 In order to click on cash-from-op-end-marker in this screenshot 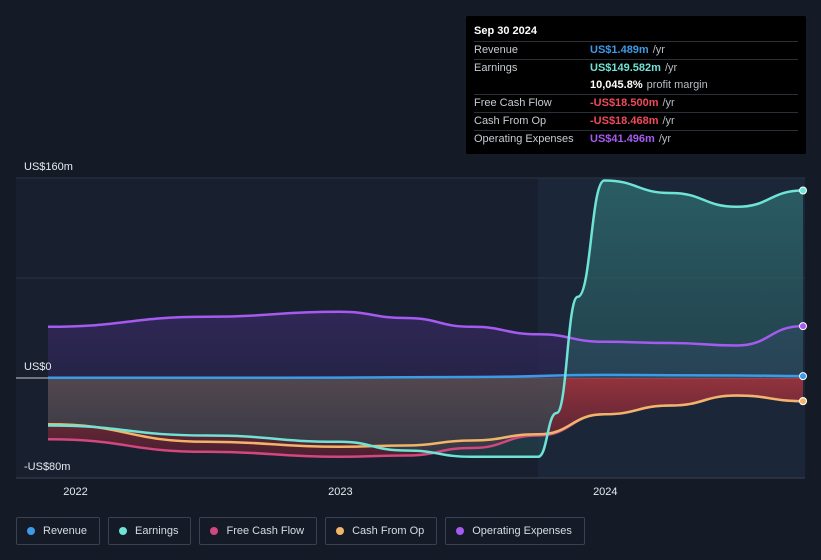, I will do `click(803, 401)`.